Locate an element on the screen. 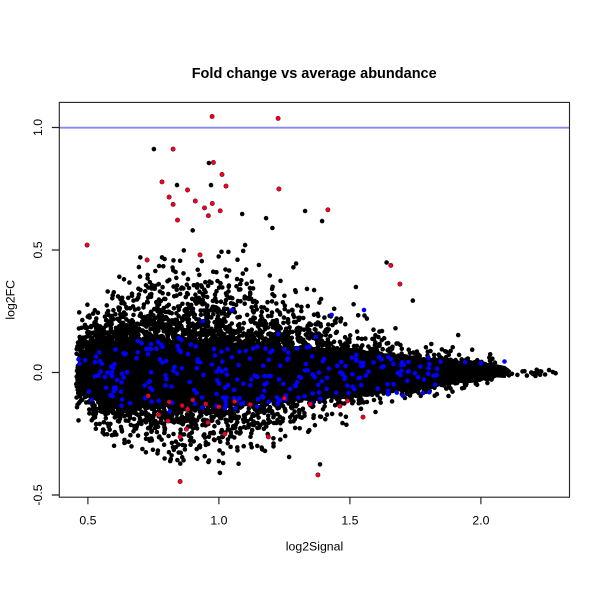 The height and width of the screenshot is (600, 600). svg-text: -0.5 is located at coordinates (38, 494).